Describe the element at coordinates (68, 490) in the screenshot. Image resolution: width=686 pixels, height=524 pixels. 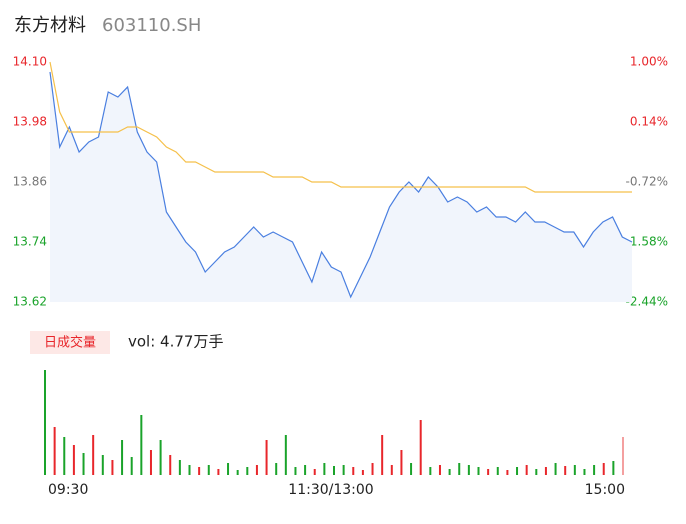
I see `x-tick-label: 09:30` at that location.